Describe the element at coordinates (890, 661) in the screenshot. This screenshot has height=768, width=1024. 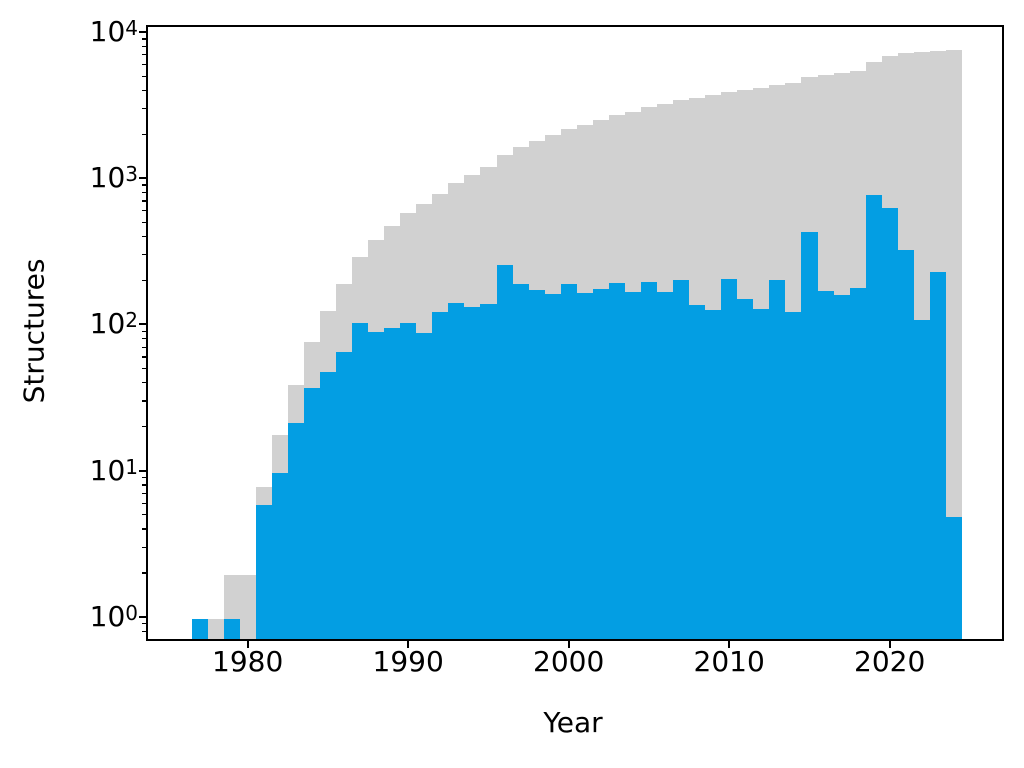
I see `x-tick-label: 2020` at that location.